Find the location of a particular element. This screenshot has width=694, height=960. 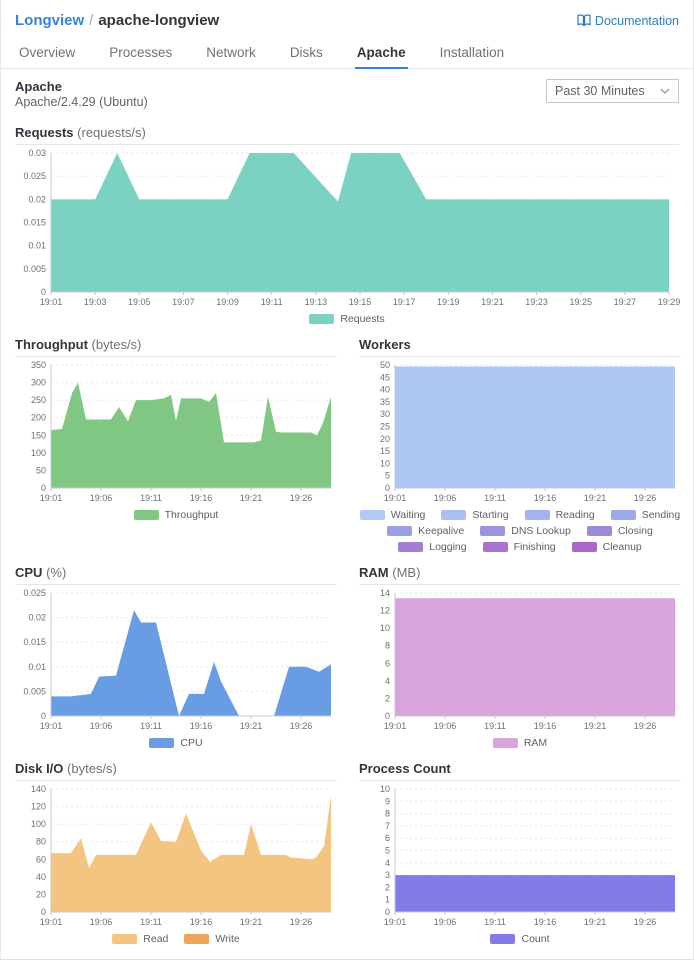

breadcrumb: Longview / apache-longview is located at coordinates (117, 20).